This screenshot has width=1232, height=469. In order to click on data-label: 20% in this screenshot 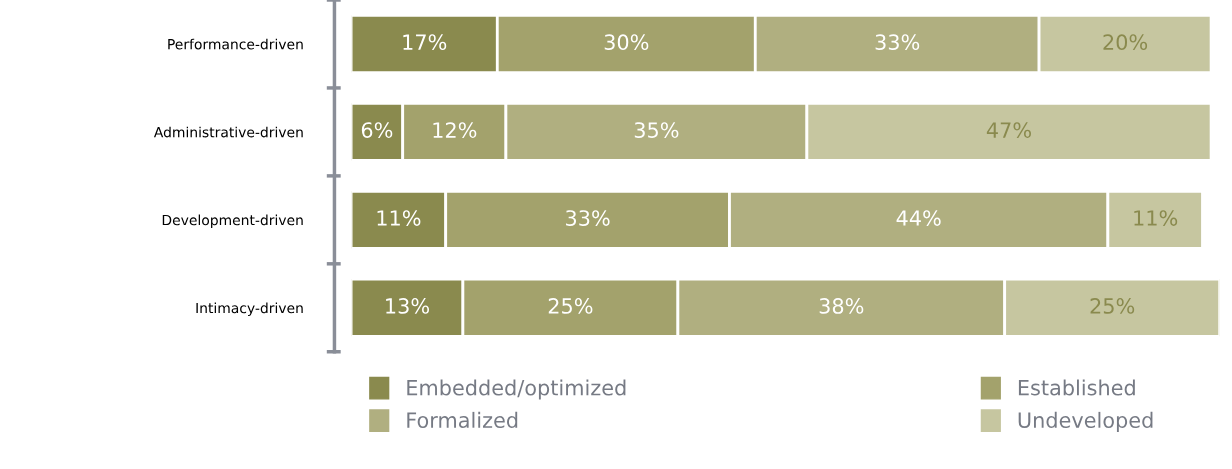, I will do `click(1125, 42)`.